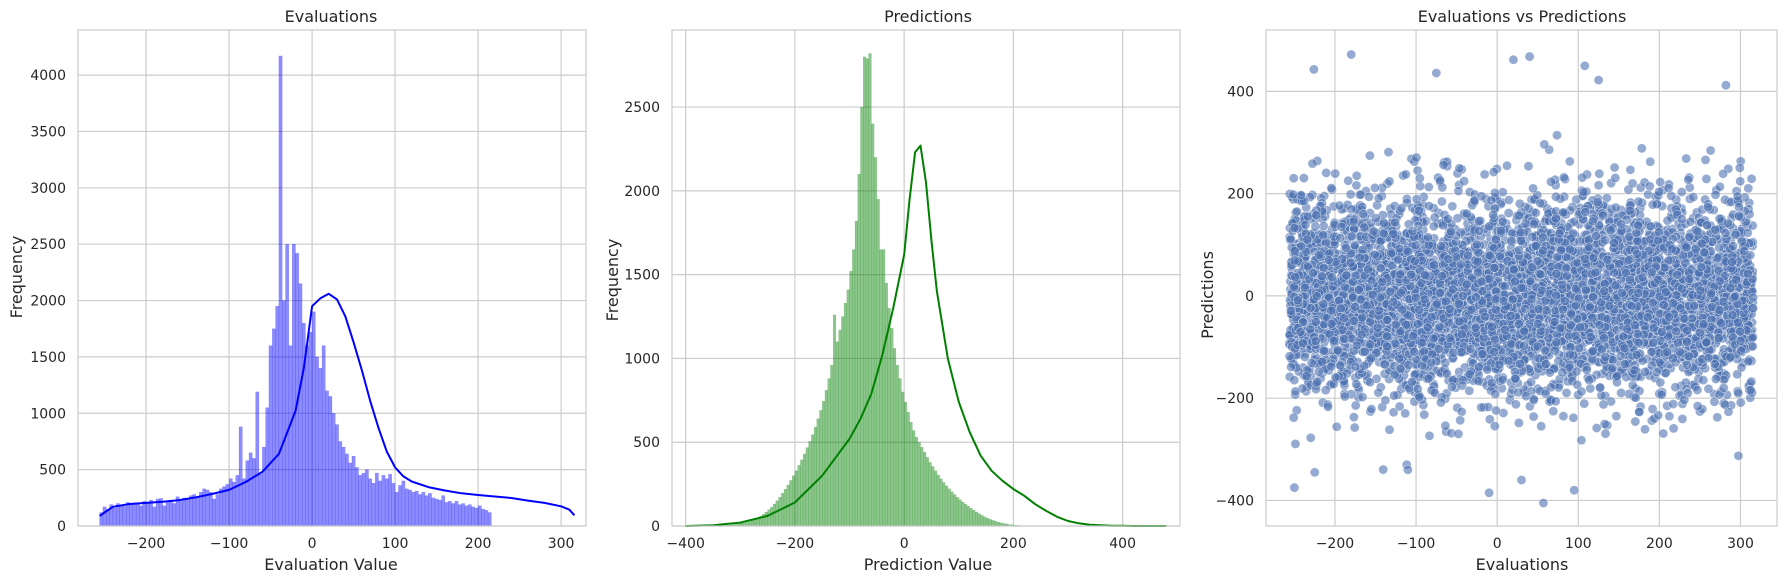 The width and height of the screenshot is (1784, 584). What do you see at coordinates (48, 358) in the screenshot?
I see `y-tick-label: 1500` at bounding box center [48, 358].